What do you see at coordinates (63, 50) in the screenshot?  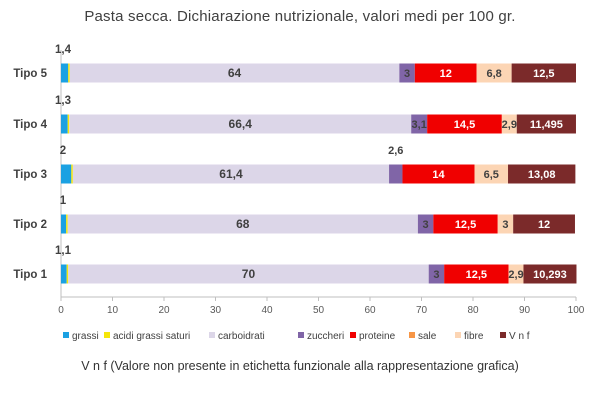 I see `data-label: 1,4` at bounding box center [63, 50].